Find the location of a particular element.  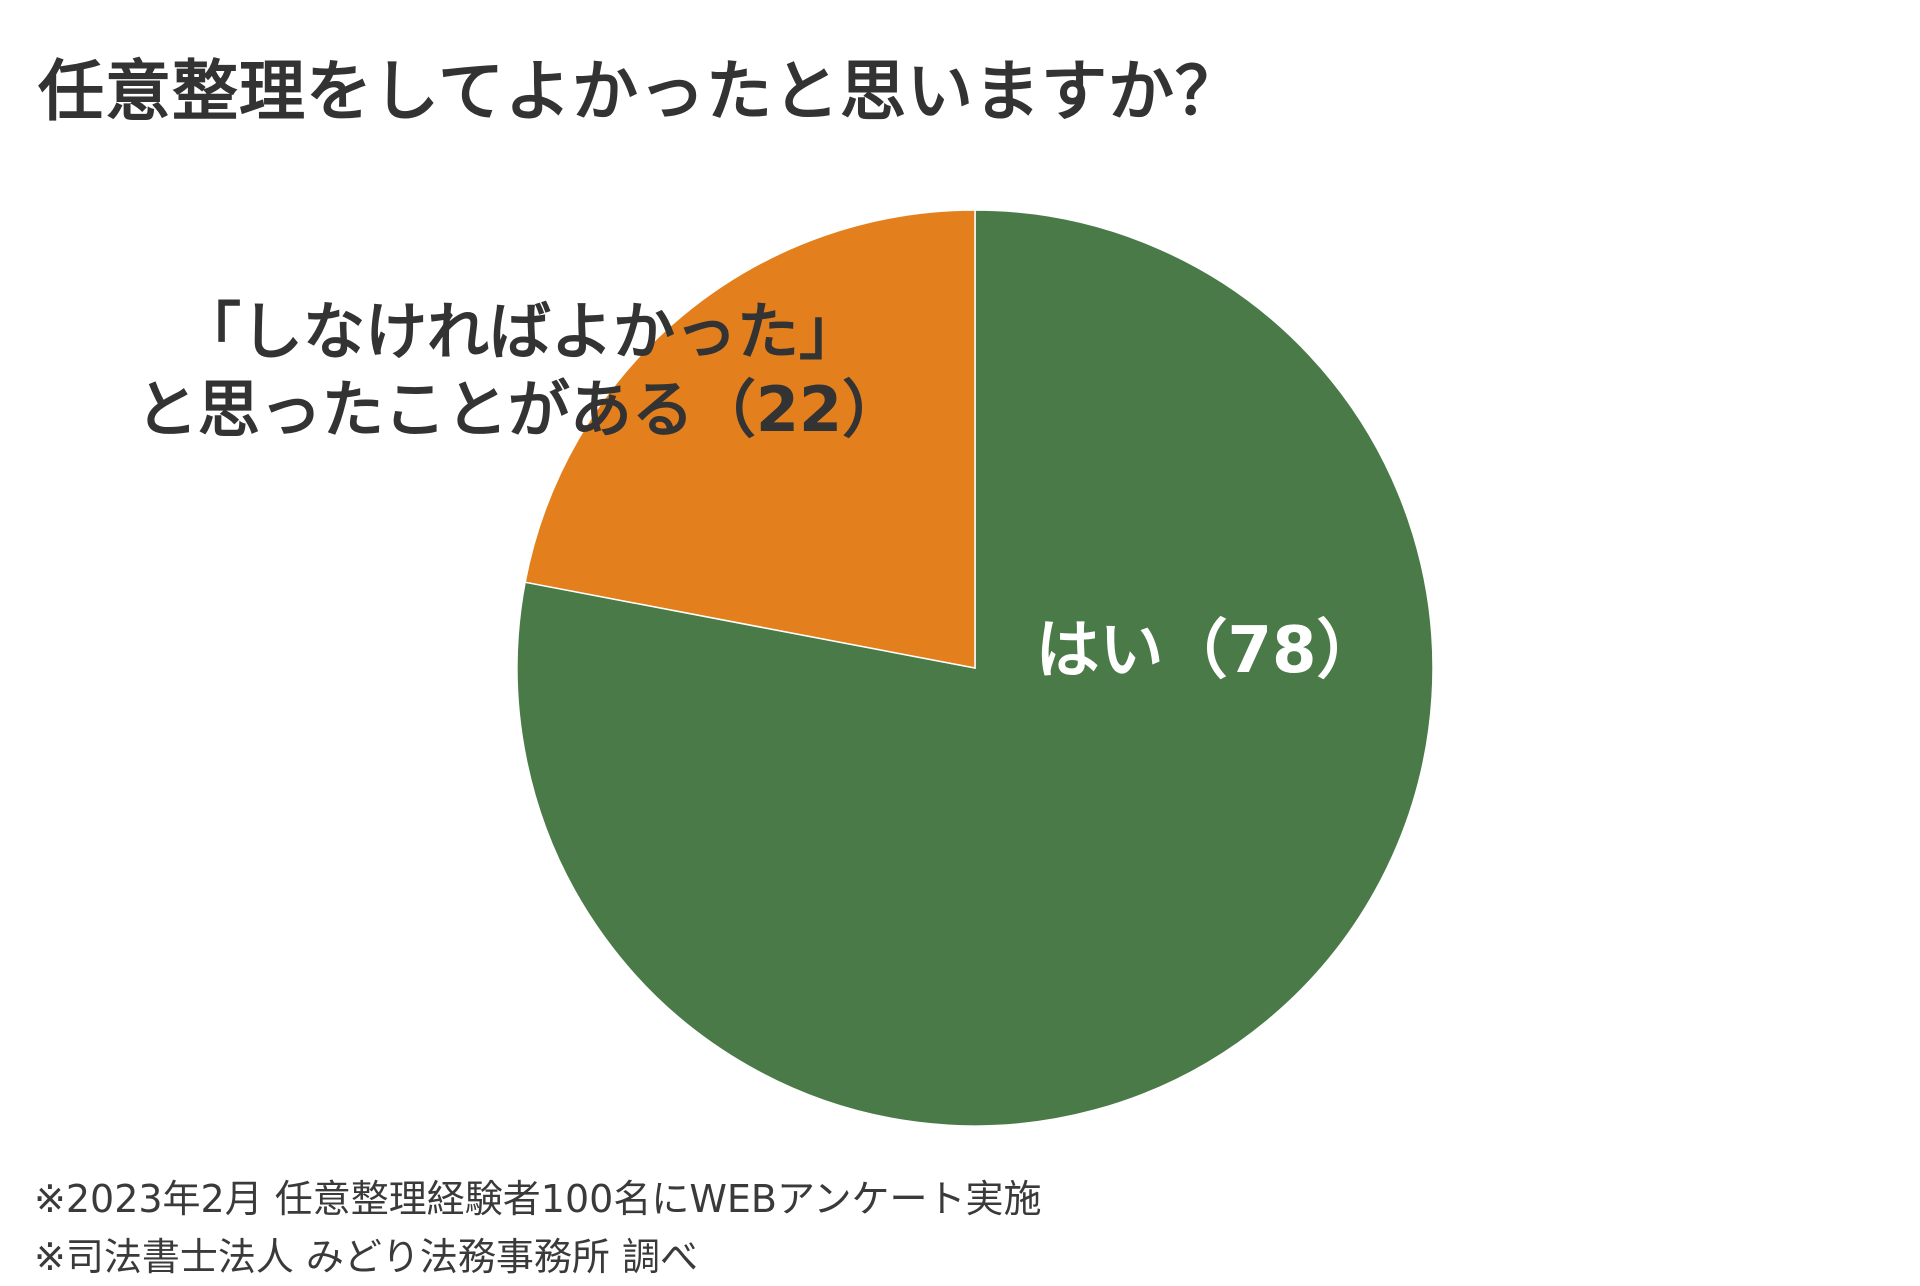

slice-label-0-line-0: はい（78） is located at coordinates (1207, 651).